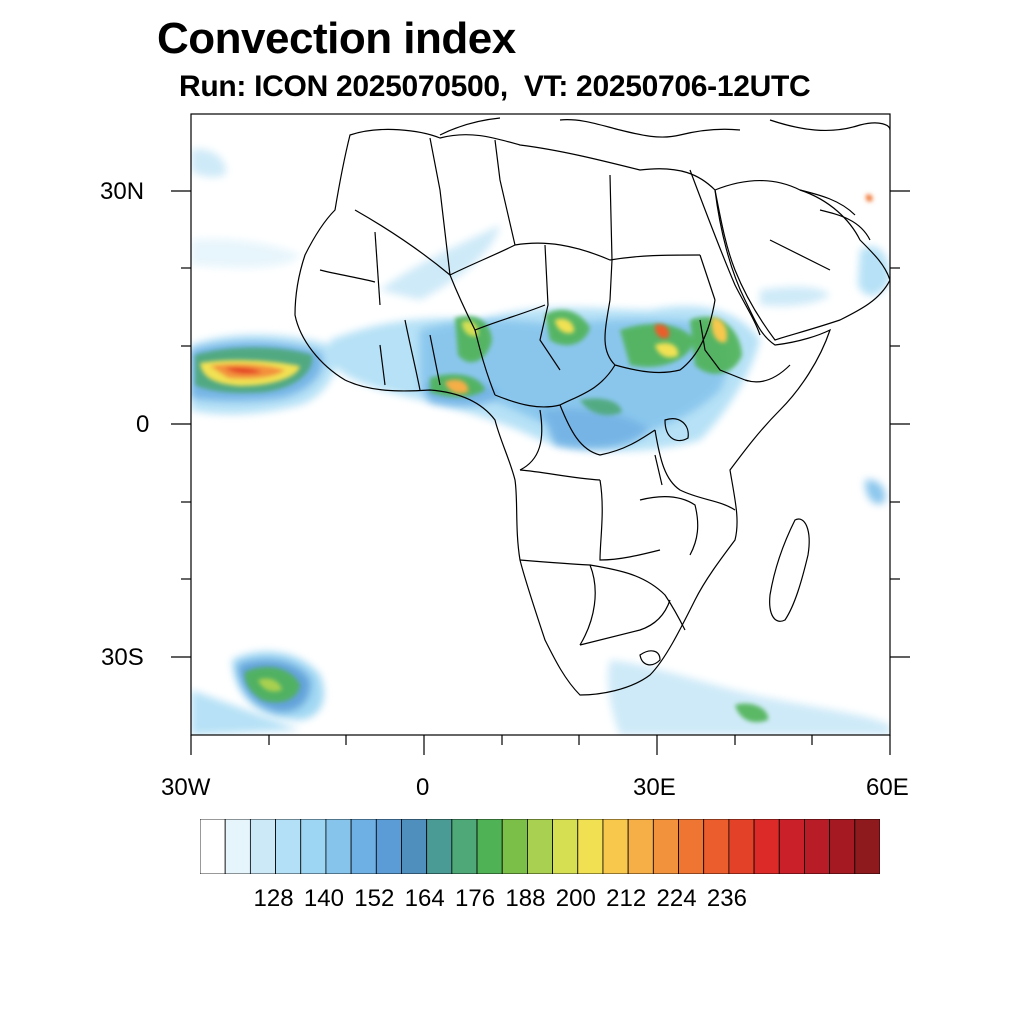 This screenshot has height=1024, width=1024. Describe the element at coordinates (575, 898) in the screenshot. I see `colorbar-tick-label: 200` at that location.